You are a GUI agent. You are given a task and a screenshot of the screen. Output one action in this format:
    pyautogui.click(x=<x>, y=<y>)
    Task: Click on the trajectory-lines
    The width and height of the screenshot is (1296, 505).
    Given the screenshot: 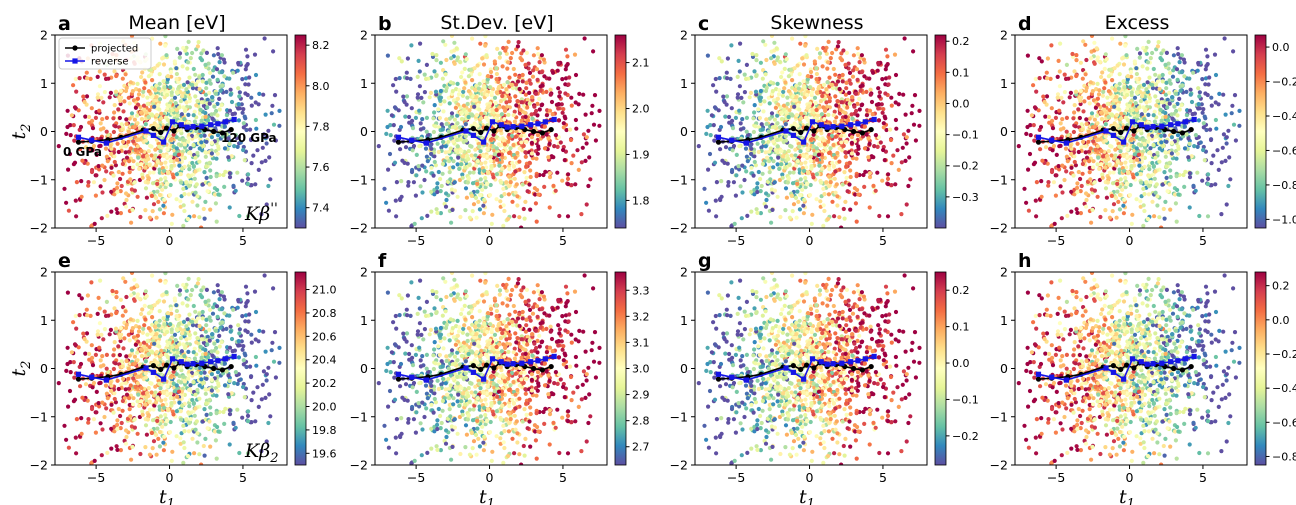 What is the action you would take?
    pyautogui.click(x=796, y=131)
    